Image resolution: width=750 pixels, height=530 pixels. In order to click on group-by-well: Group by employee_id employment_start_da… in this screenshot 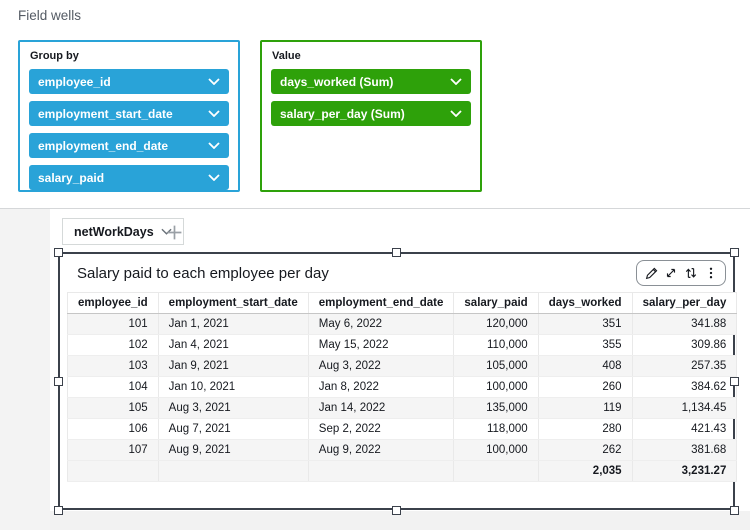, I will do `click(129, 116)`.